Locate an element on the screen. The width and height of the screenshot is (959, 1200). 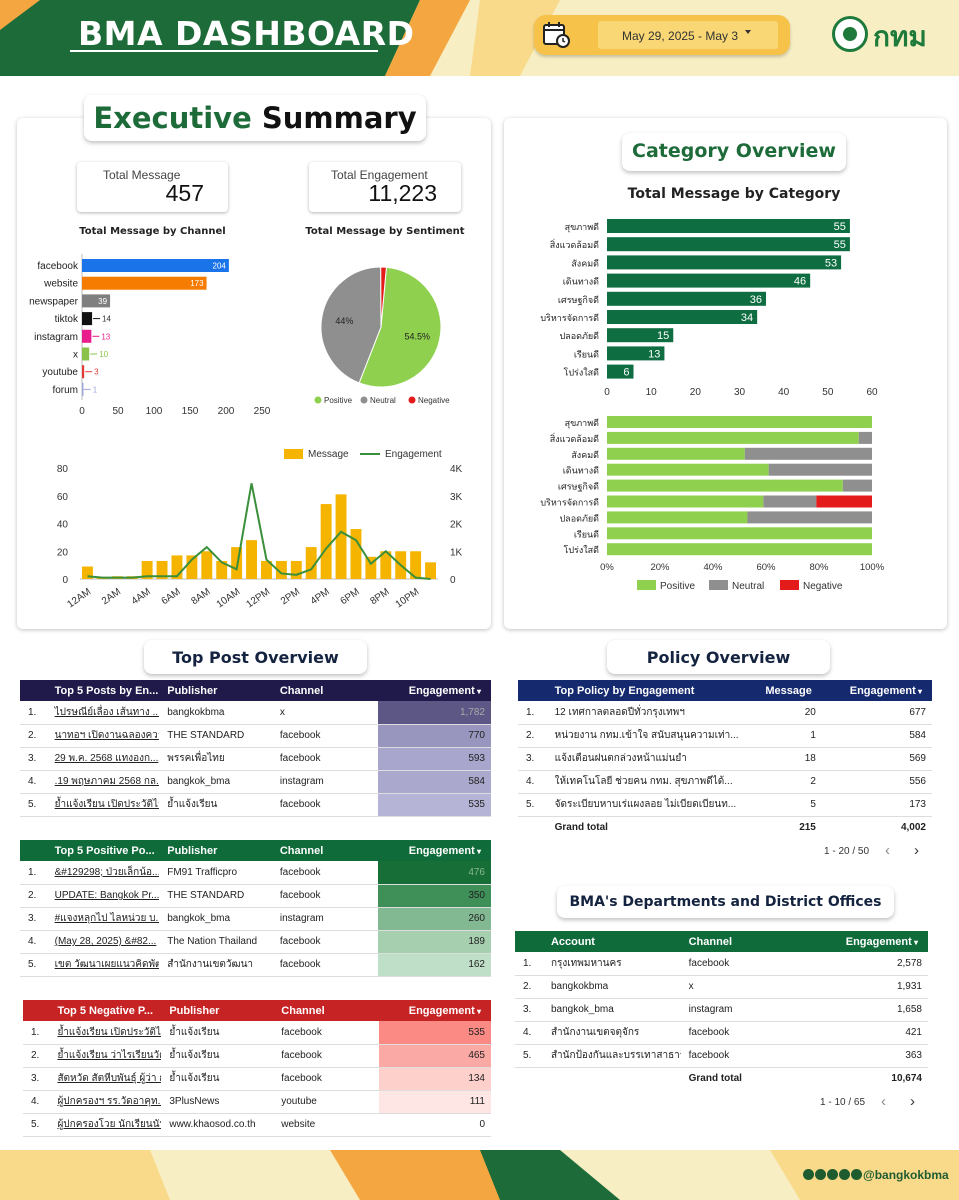
stacked-bar-Neutral is located at coordinates (865, 437).